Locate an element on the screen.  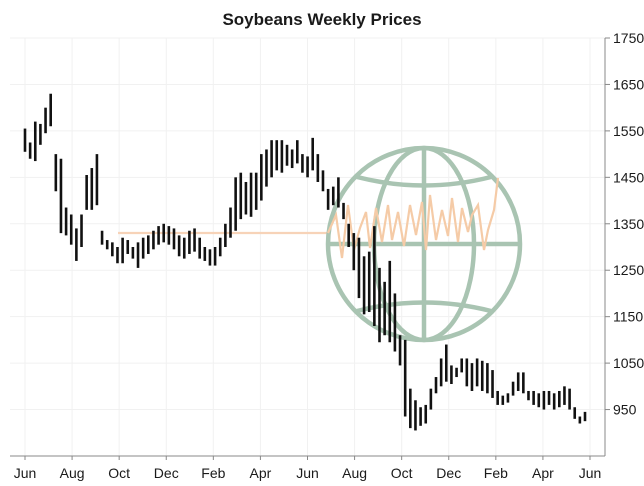
y-tick-label: 1050 is located at coordinates (628, 363).